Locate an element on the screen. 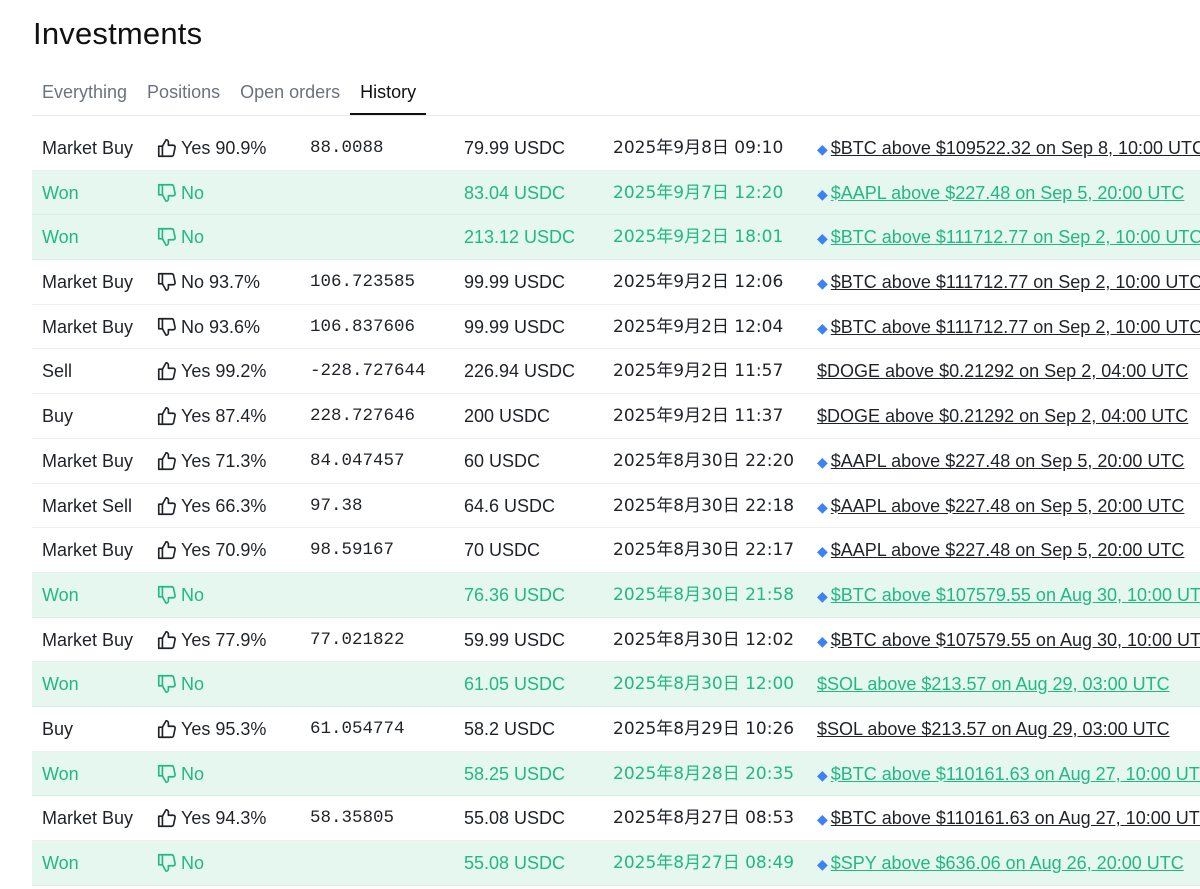 This screenshot has width=1200, height=889. shares-value: 106.723585 is located at coordinates (363, 282).